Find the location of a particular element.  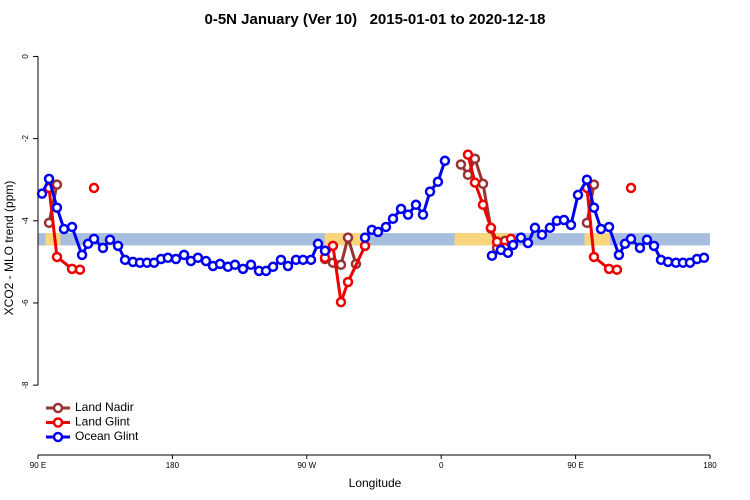

legend-label: Ocean Glint is located at coordinates (107, 436).